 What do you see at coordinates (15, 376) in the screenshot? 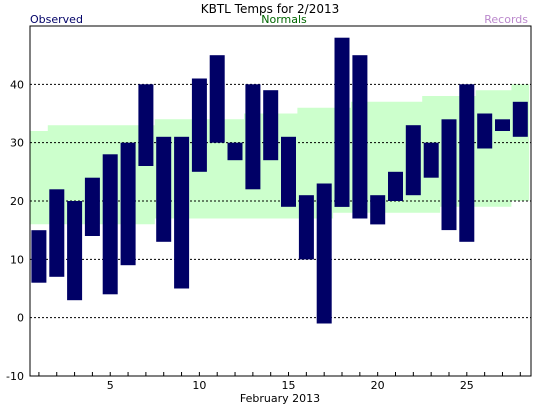
I see `y-tick-label: -10` at bounding box center [15, 376].